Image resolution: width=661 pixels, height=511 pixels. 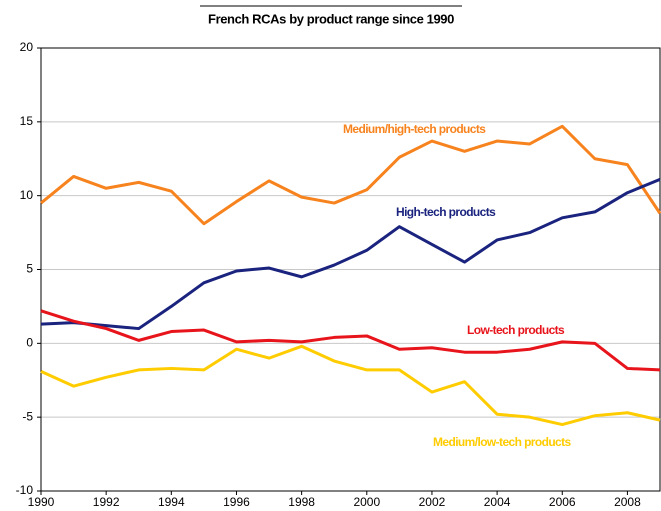 What do you see at coordinates (27, 121) in the screenshot?
I see `y-tick-label: 15` at bounding box center [27, 121].